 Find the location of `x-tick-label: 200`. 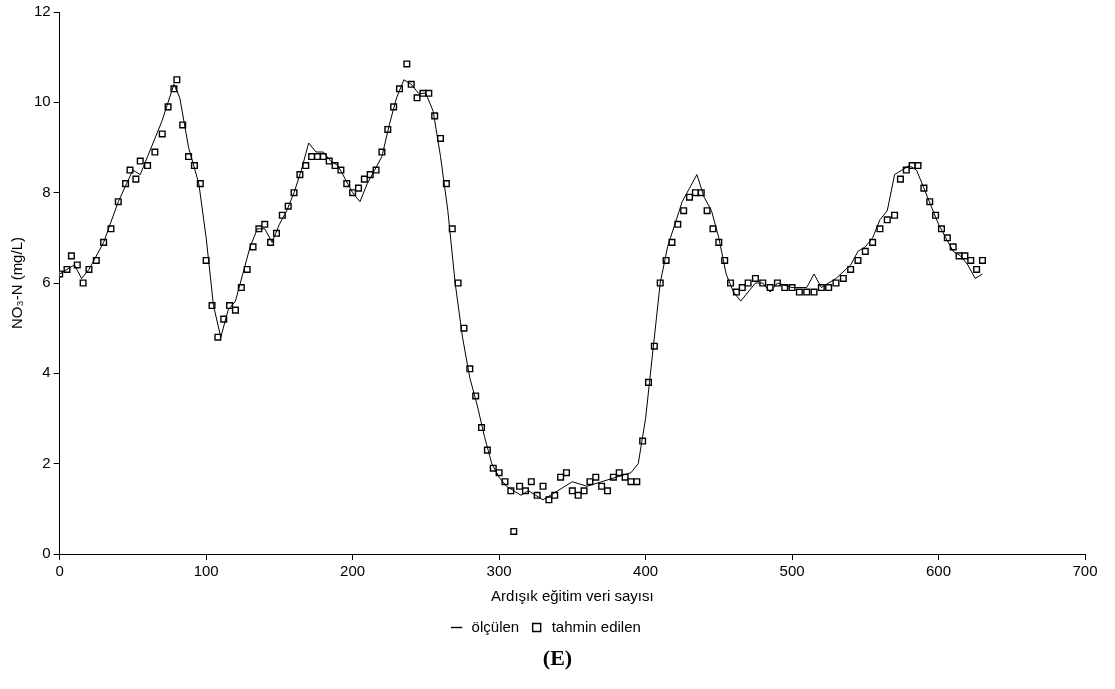

x-tick-label: 200 is located at coordinates (353, 571).